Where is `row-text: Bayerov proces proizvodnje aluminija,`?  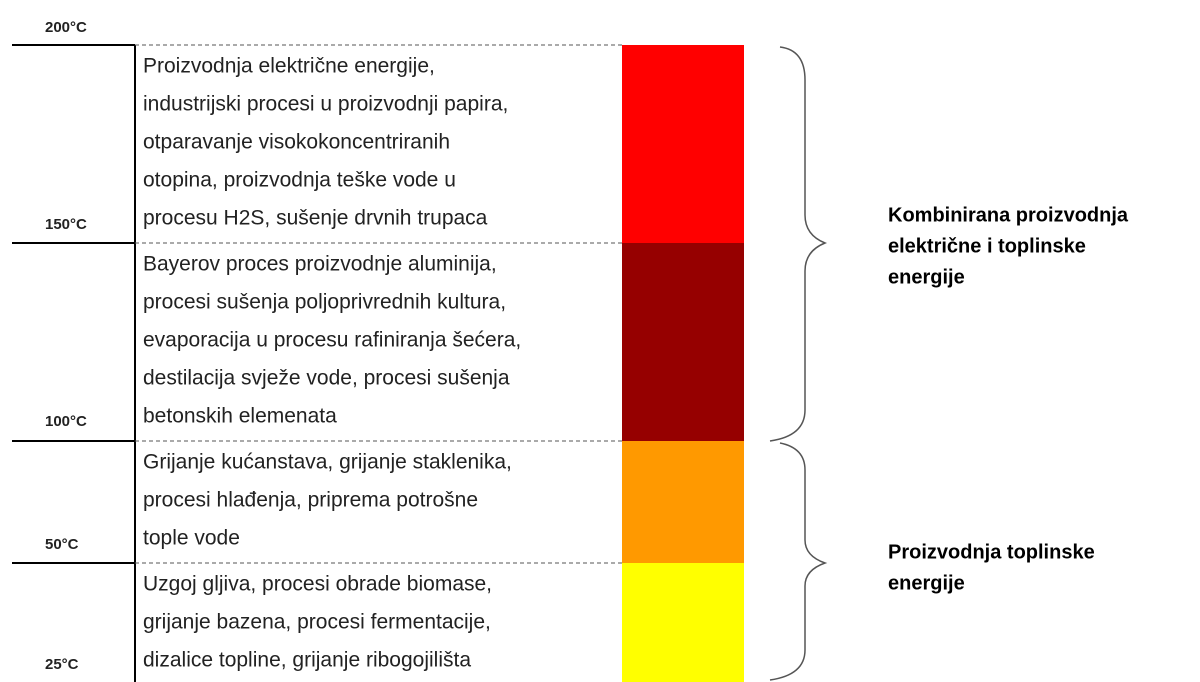
row-text: Bayerov proces proizvodnje aluminija, is located at coordinates (320, 264).